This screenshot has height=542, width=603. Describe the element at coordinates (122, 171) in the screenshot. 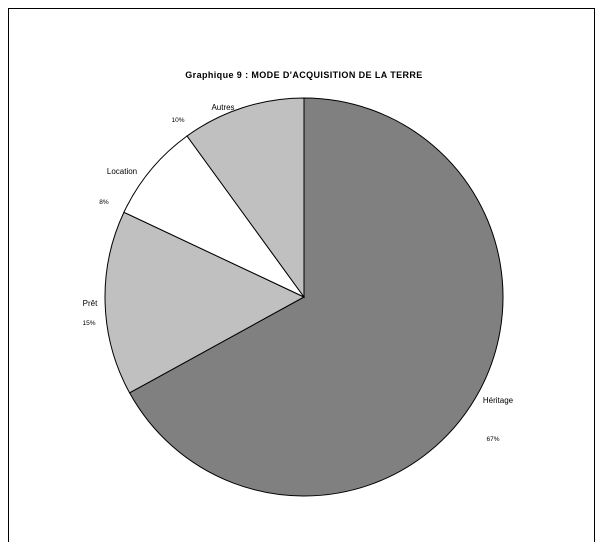

I see `slice-label: Location` at that location.